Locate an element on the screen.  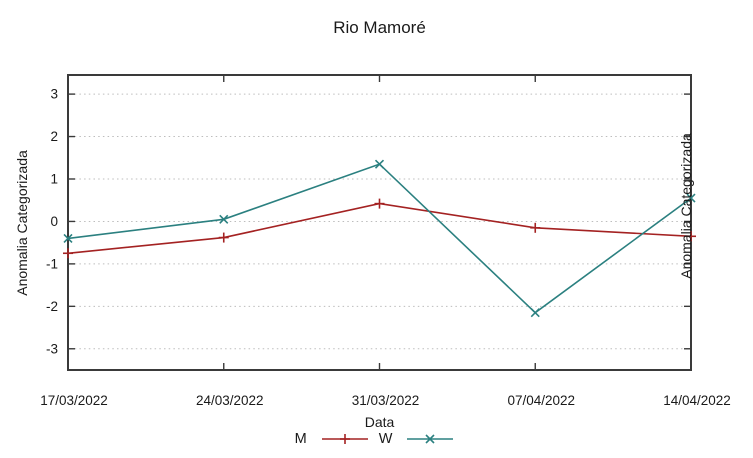
legend-cross-marker-sample is located at coordinates (430, 439).